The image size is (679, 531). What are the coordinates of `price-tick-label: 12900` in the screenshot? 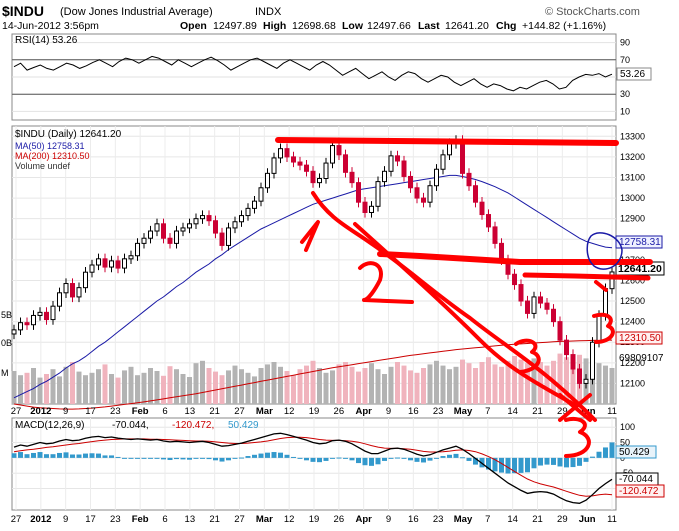 It's located at (632, 219).